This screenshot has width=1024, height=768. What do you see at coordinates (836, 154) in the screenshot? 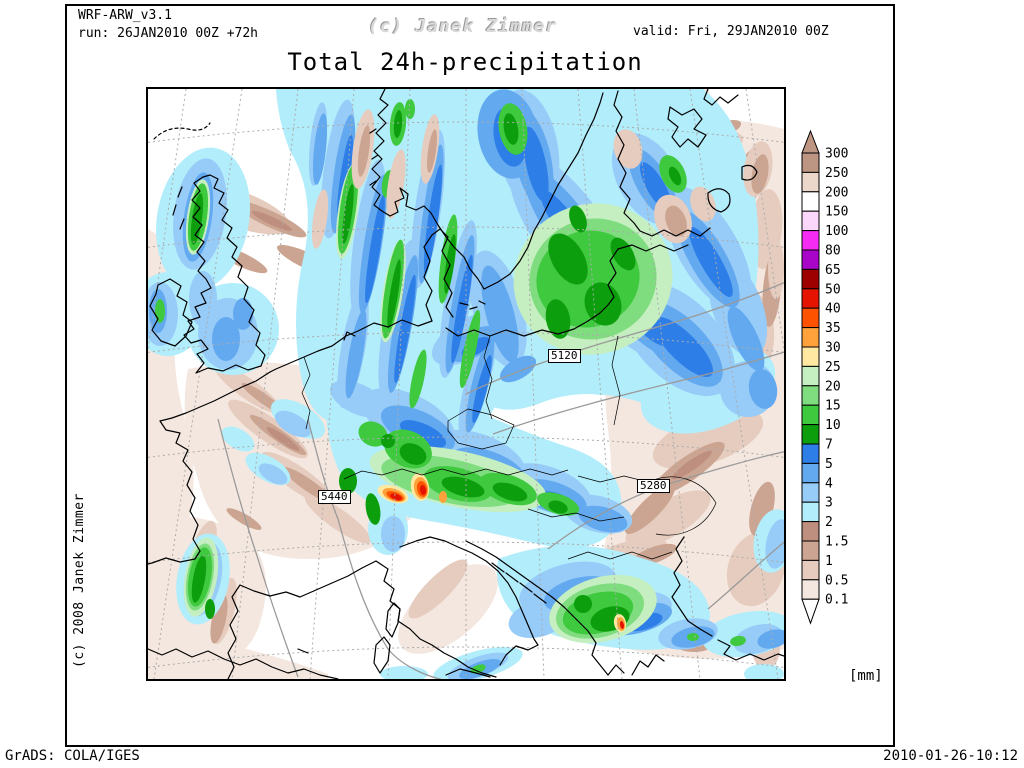
I see `legend-tick-label: 300` at bounding box center [836, 154].